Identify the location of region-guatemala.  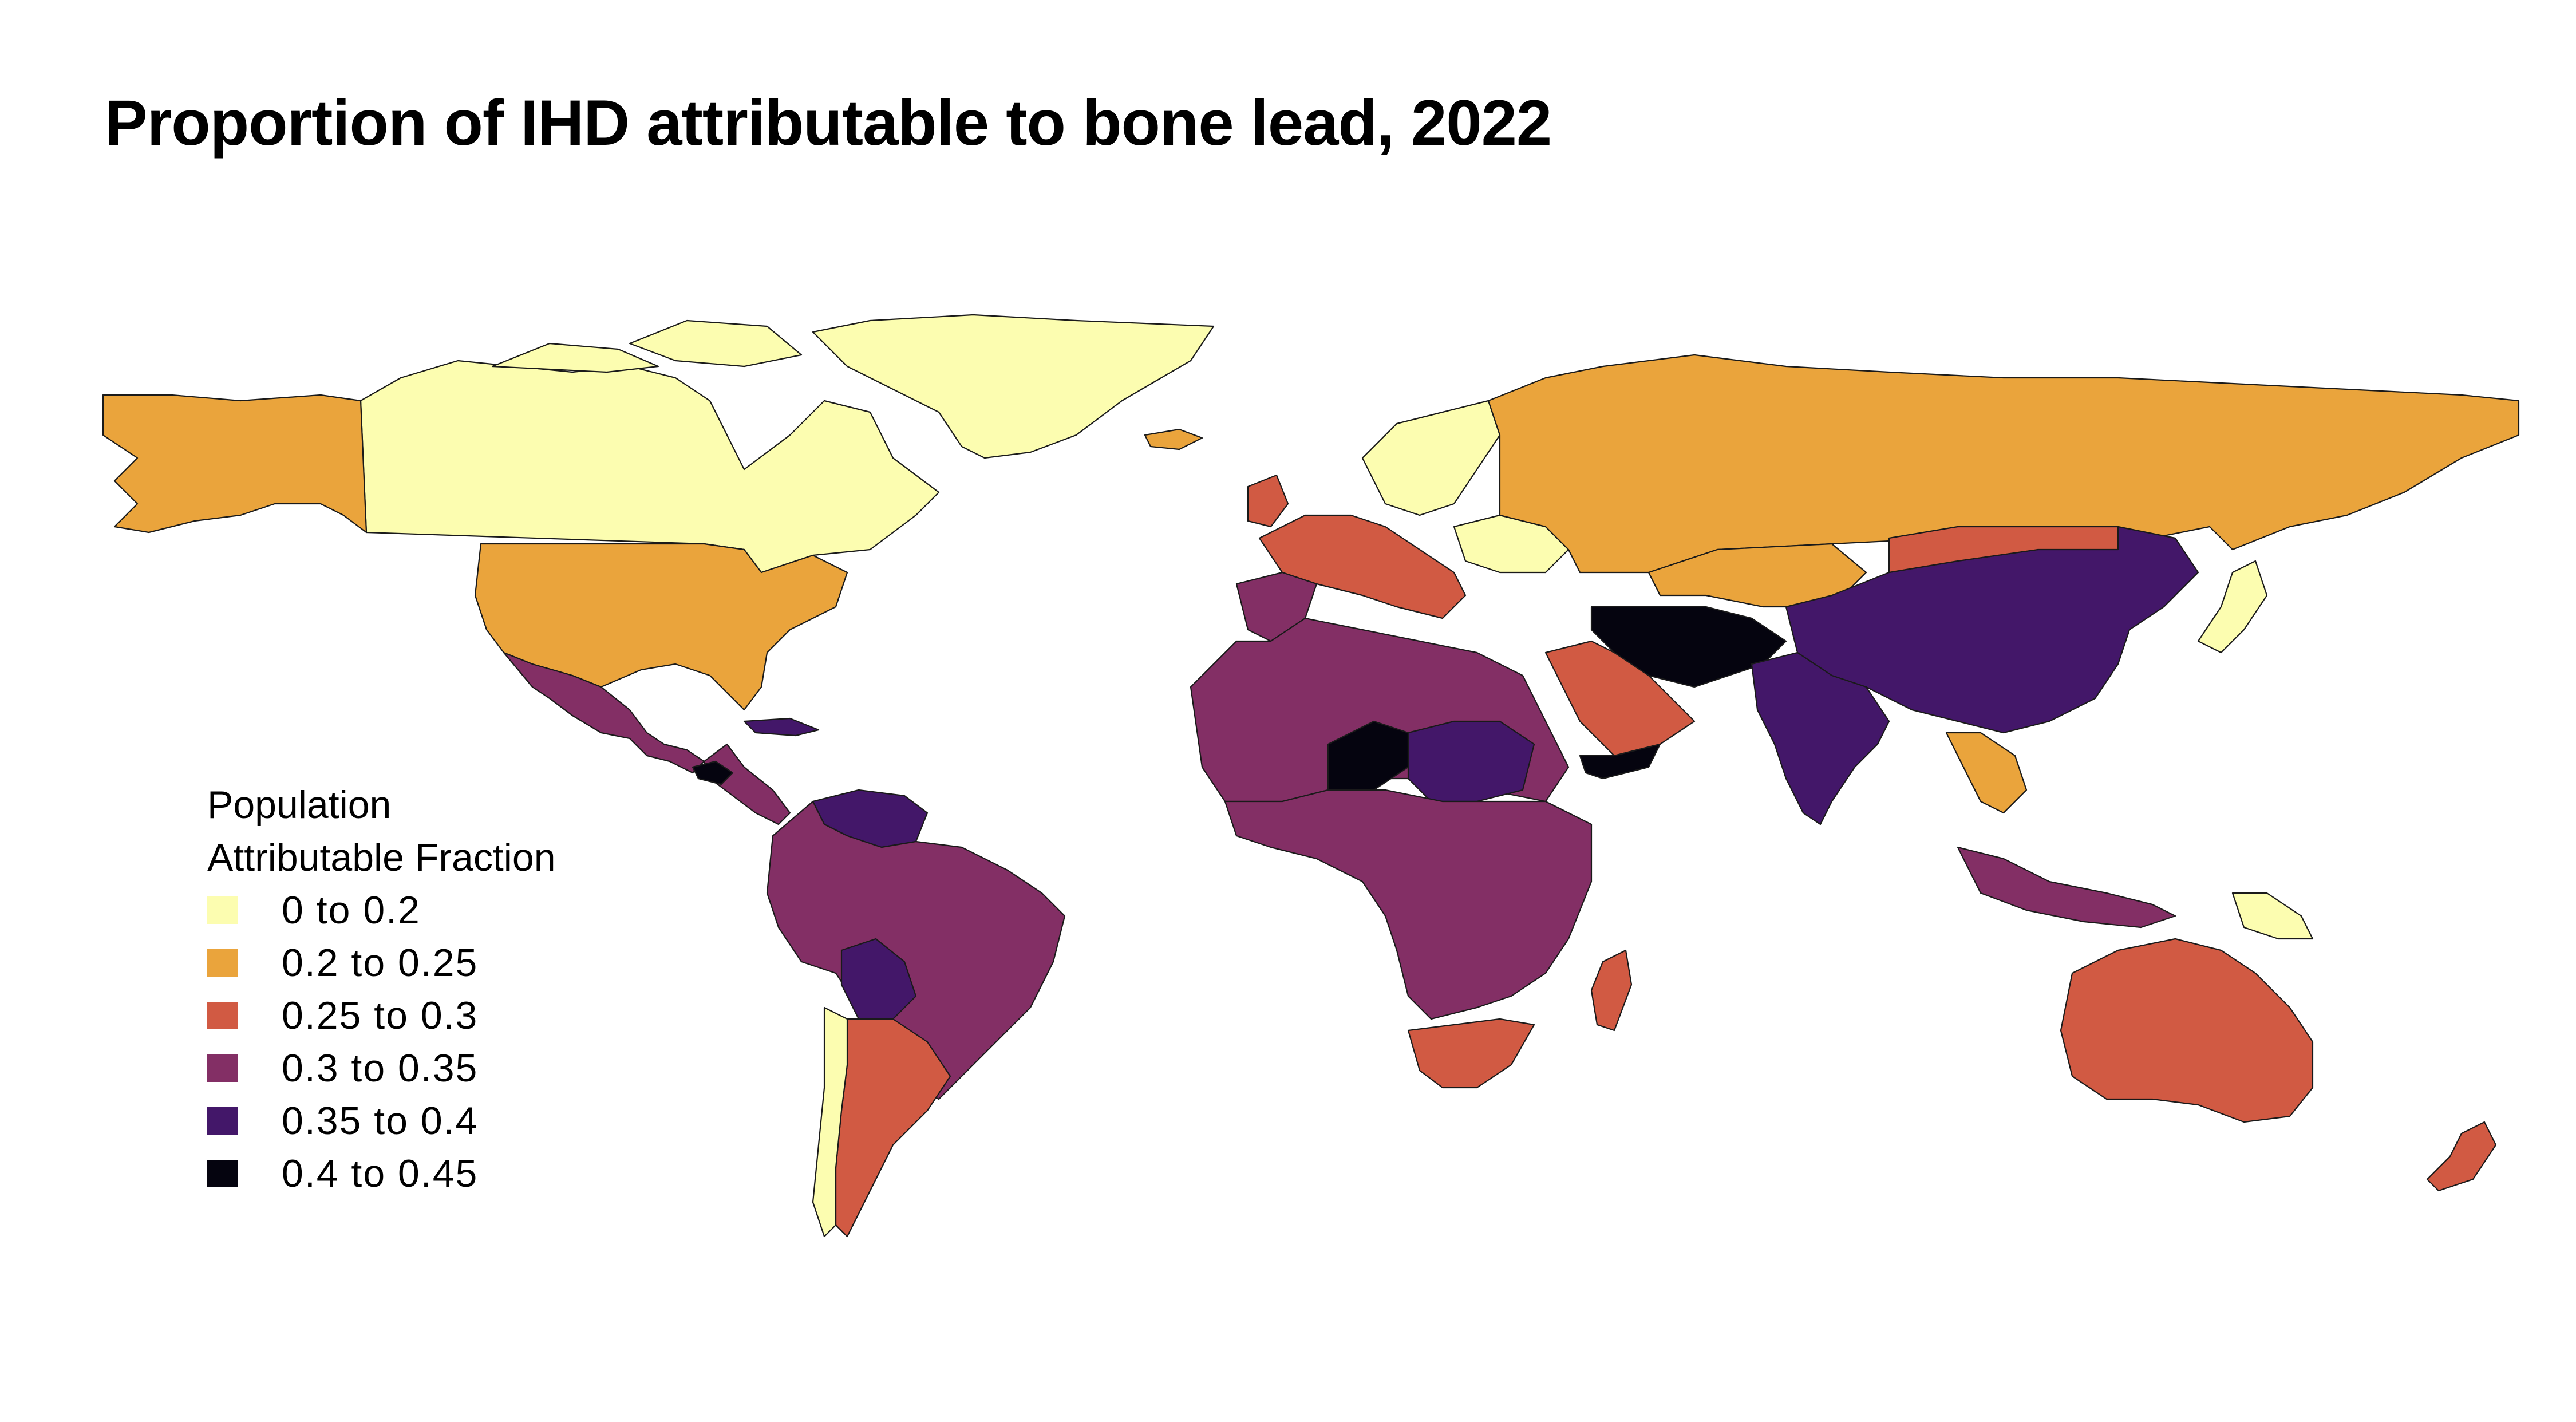
(713, 772).